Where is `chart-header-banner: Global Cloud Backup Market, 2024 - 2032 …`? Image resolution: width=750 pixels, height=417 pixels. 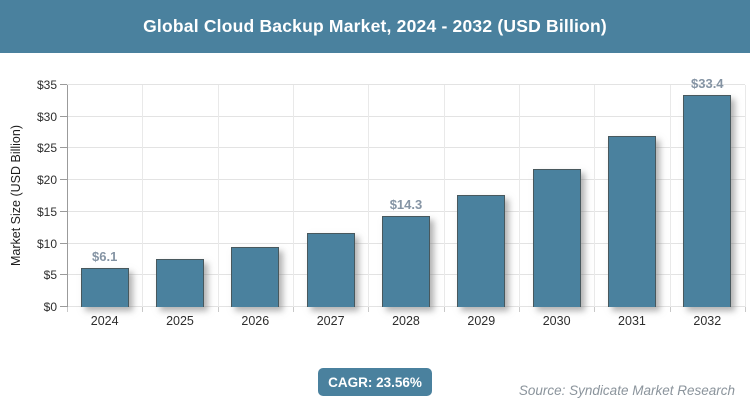 chart-header-banner: Global Cloud Backup Market, 2024 - 2032 … is located at coordinates (375, 26).